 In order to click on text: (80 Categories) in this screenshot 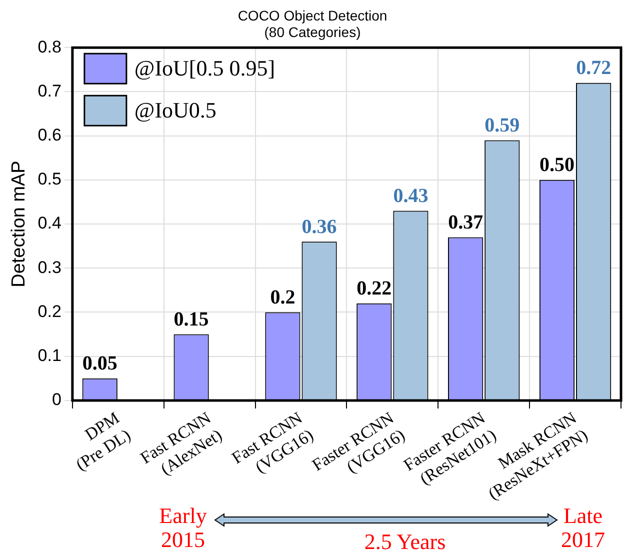, I will do `click(312, 32)`.